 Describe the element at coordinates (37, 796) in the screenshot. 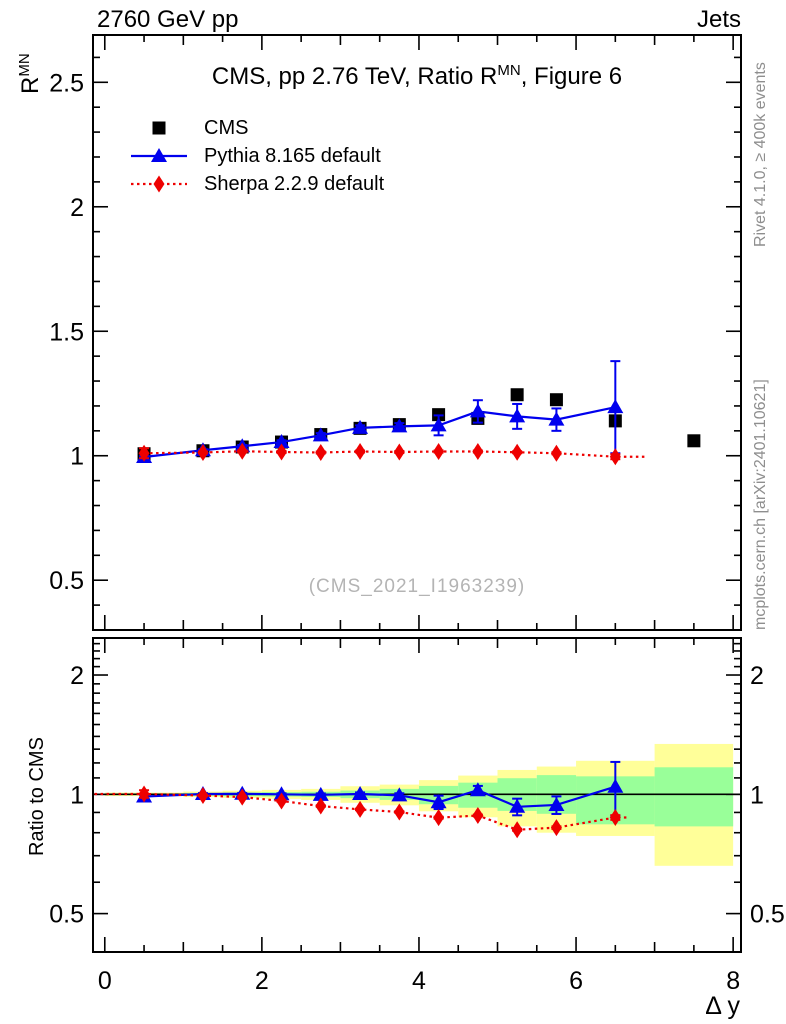

I see `ratio-axis-title: Ratio to CMS` at that location.